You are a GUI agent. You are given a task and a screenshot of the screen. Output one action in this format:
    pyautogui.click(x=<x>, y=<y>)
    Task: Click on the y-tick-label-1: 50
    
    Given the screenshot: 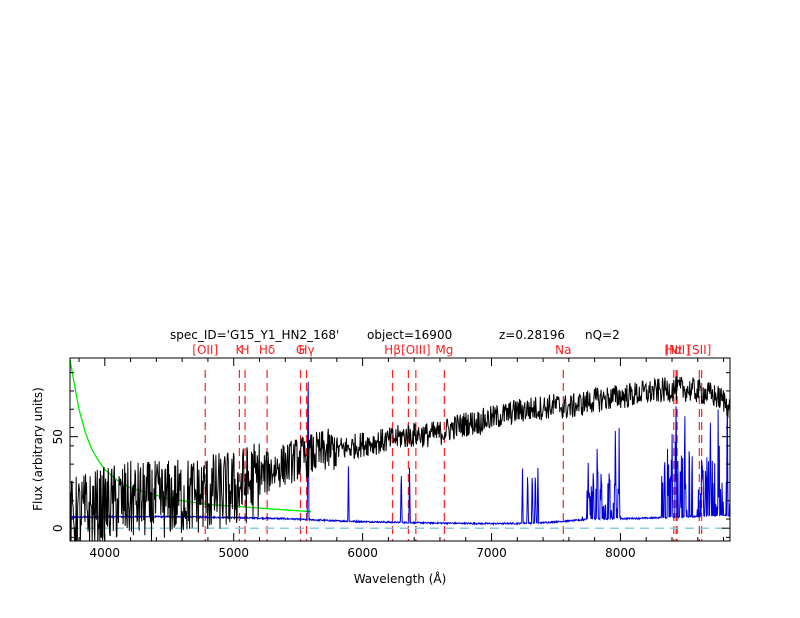 What is the action you would take?
    pyautogui.click(x=58, y=436)
    